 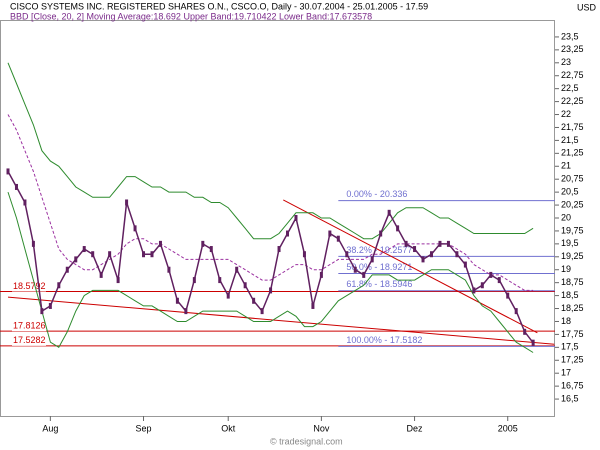 I want to click on y-tick-label: 21,25, so click(x=572, y=153).